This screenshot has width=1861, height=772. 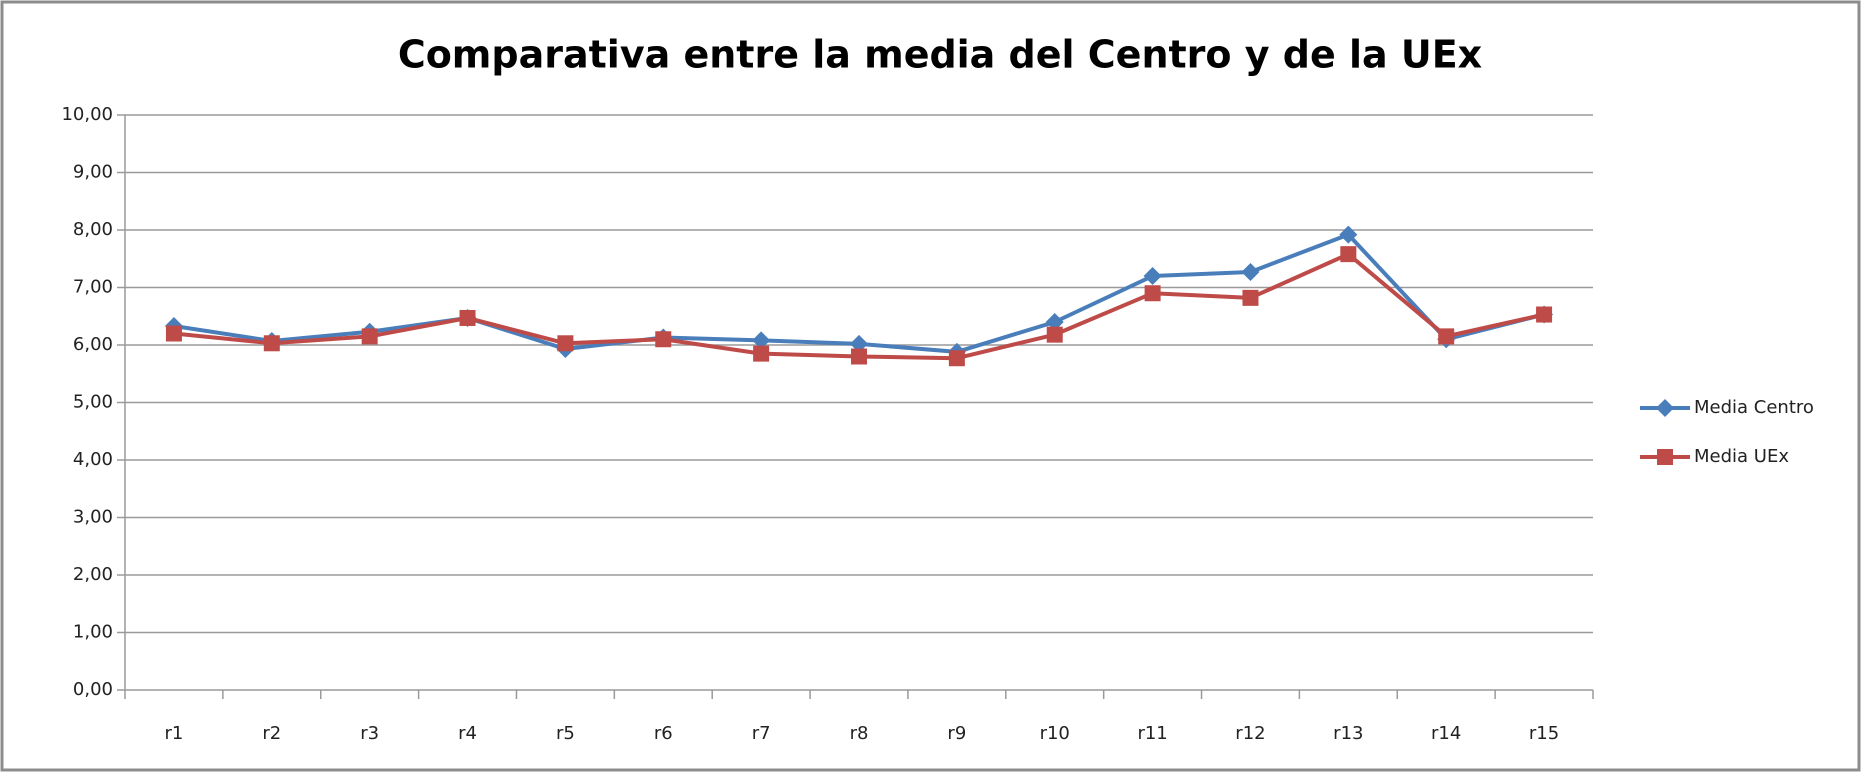 I want to click on y-tick-label: 9,00, so click(x=93, y=172).